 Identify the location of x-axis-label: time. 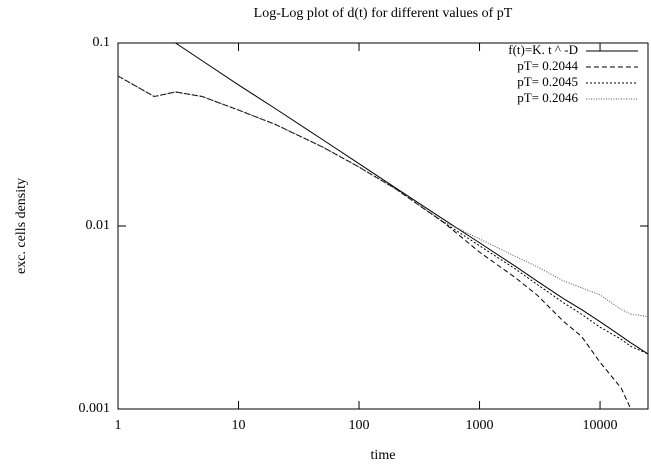
(383, 455).